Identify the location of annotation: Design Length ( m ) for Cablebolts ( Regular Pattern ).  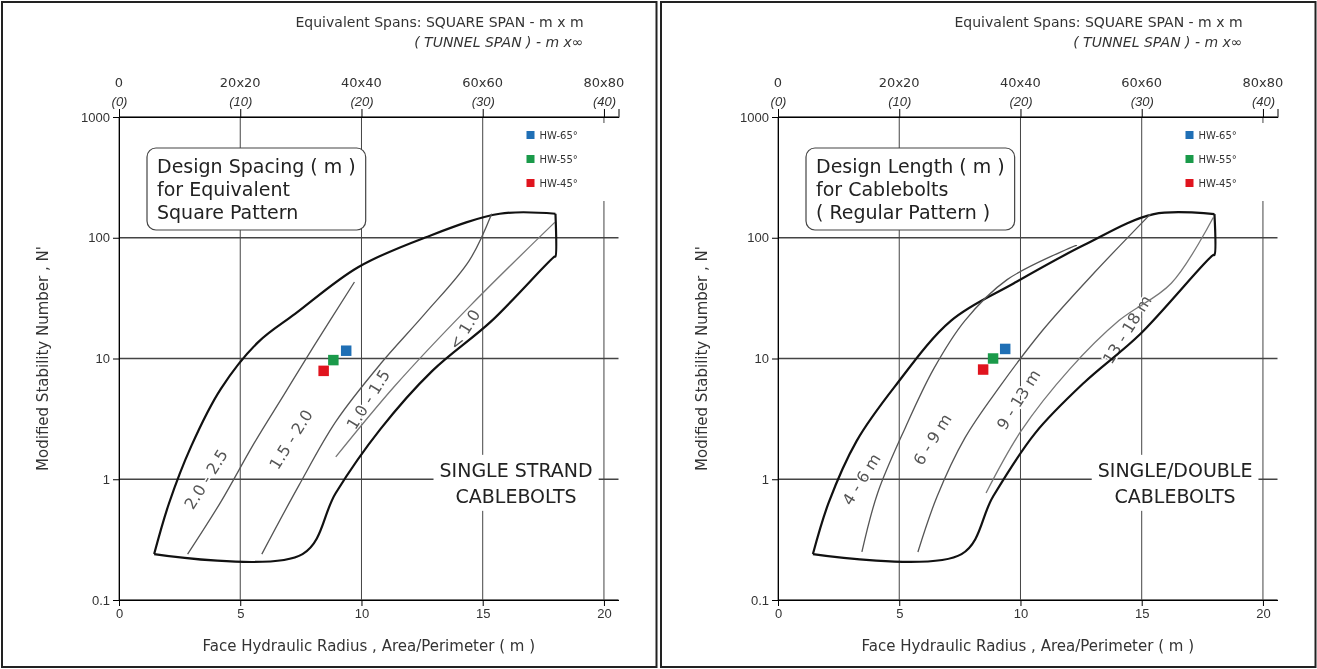
(910, 189).